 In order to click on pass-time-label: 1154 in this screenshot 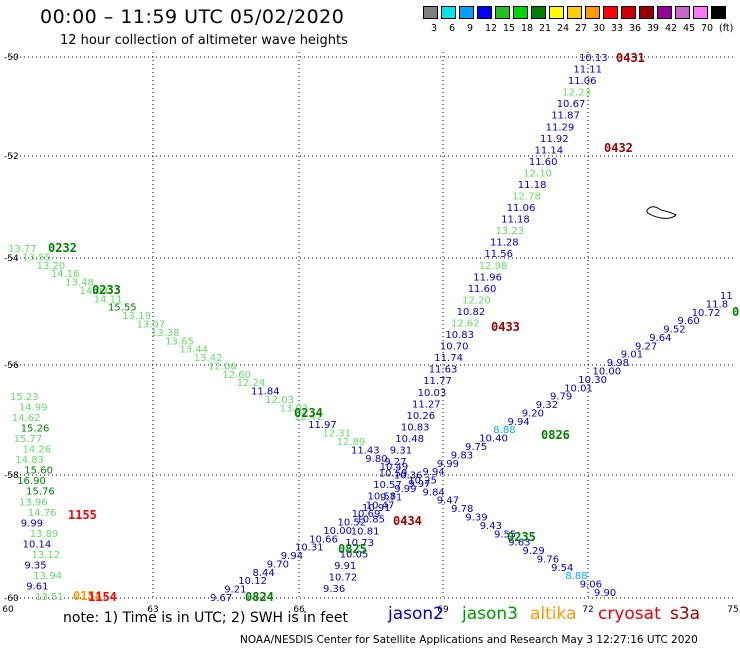, I will do `click(102, 597)`.